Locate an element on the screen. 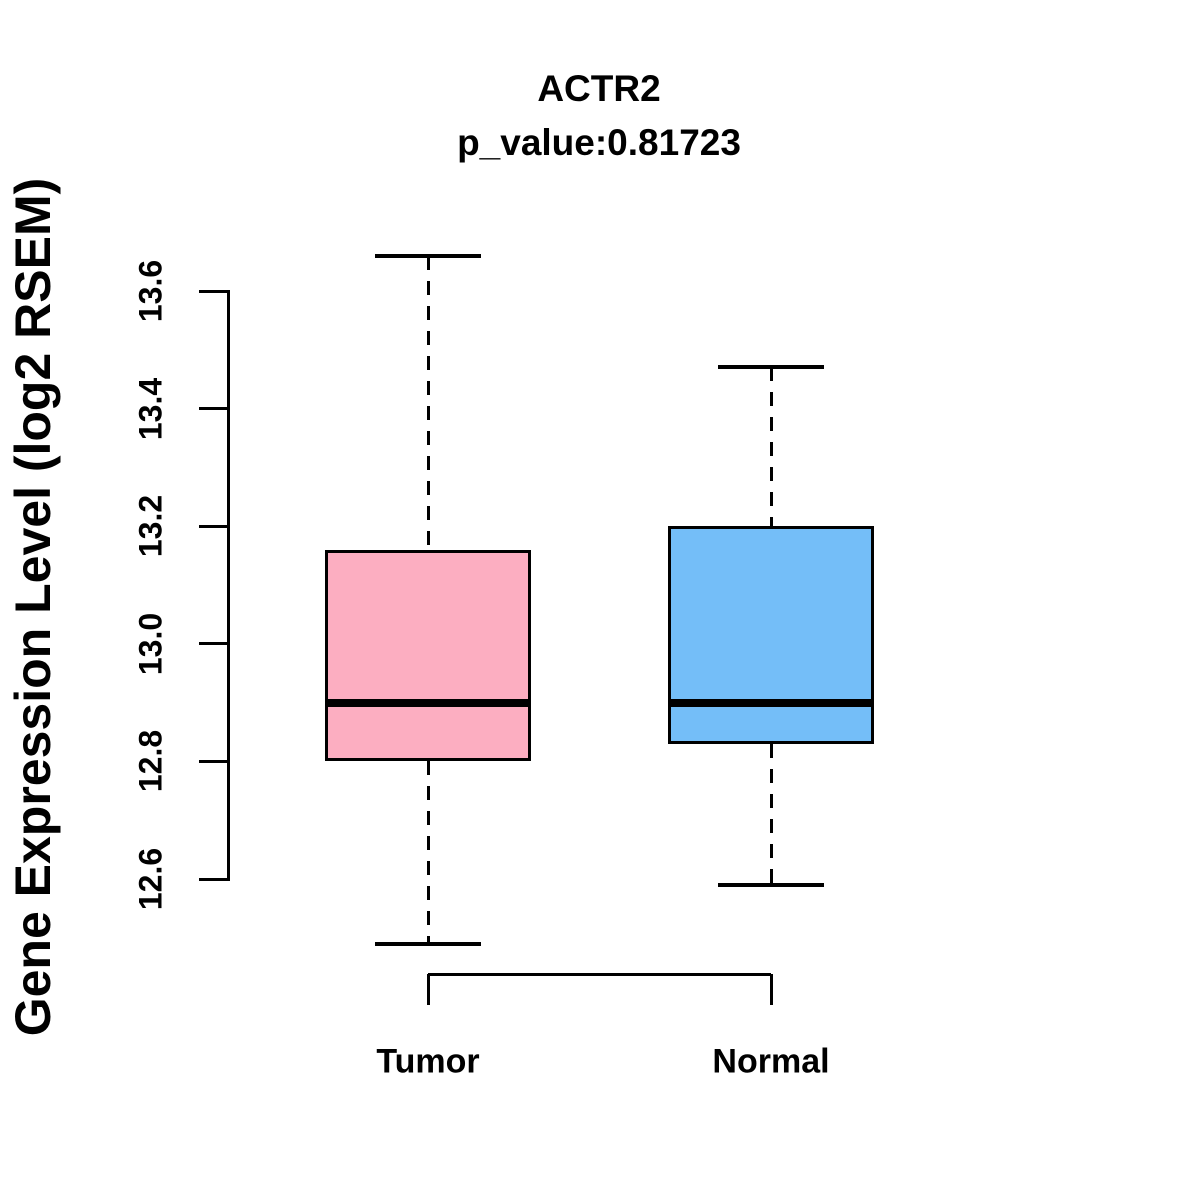  chart-title: ACTR2 is located at coordinates (599, 88).